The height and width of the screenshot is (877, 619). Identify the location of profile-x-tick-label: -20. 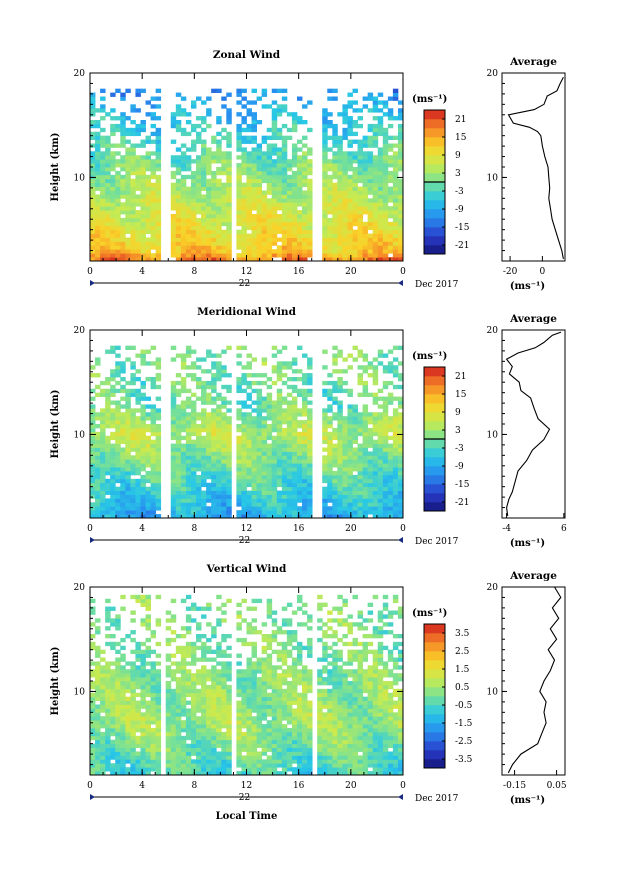
(510, 272).